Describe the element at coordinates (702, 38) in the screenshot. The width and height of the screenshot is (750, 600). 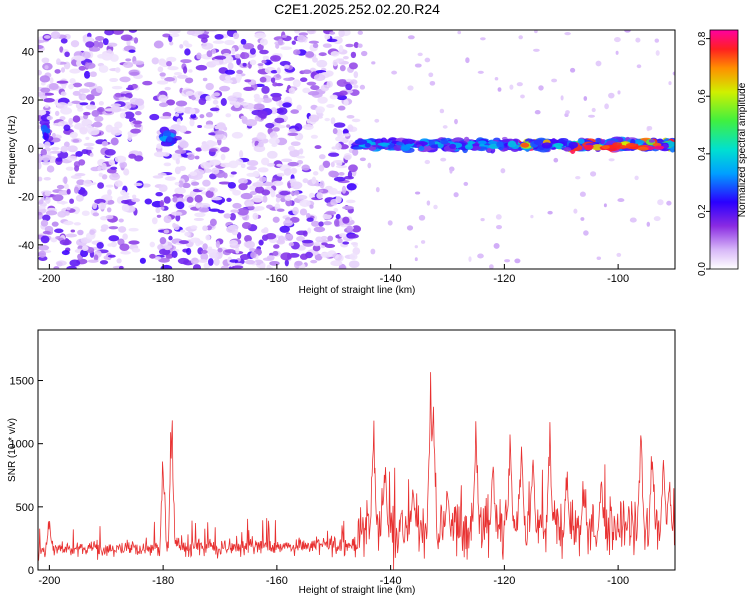
I see `colorbar-tick-label: 0.8` at that location.